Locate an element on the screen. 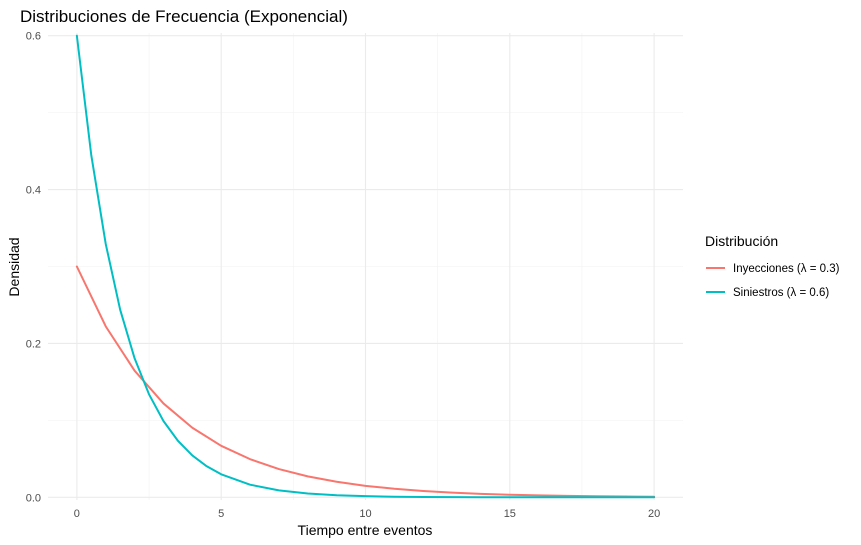 The width and height of the screenshot is (861, 545). x-axis-ticks: 0 5 10 15 20 is located at coordinates (367, 514).